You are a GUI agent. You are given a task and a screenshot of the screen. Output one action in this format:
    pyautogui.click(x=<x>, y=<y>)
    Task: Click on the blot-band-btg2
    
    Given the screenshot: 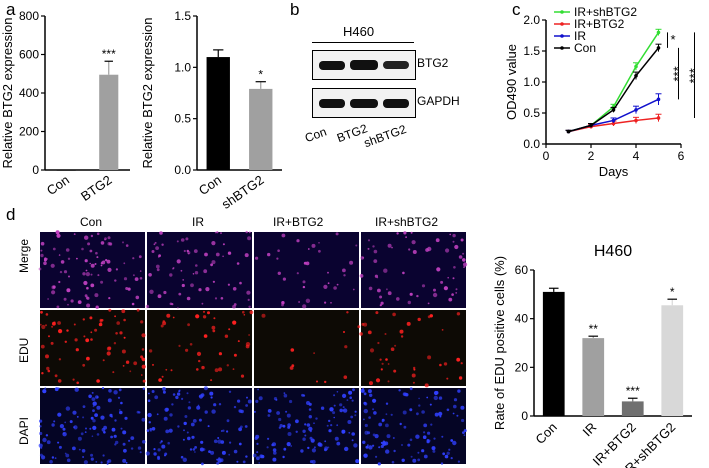 What is the action you would take?
    pyautogui.click(x=364, y=65)
    